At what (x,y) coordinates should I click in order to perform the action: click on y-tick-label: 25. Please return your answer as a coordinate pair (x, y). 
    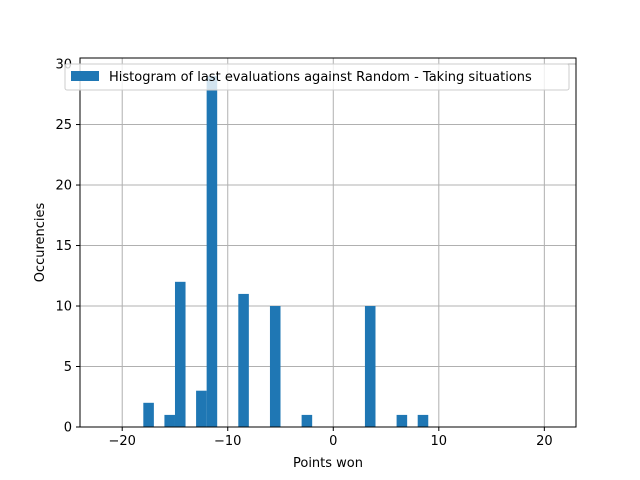
    Looking at the image, I should click on (63, 125).